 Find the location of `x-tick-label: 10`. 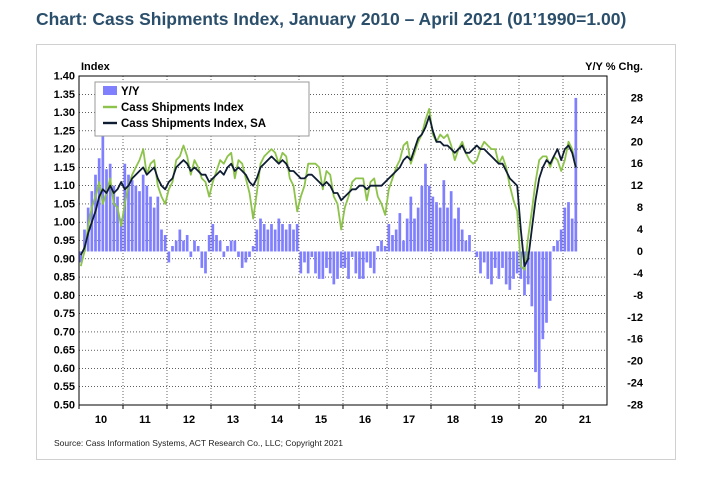

x-tick-label: 10 is located at coordinates (101, 420).